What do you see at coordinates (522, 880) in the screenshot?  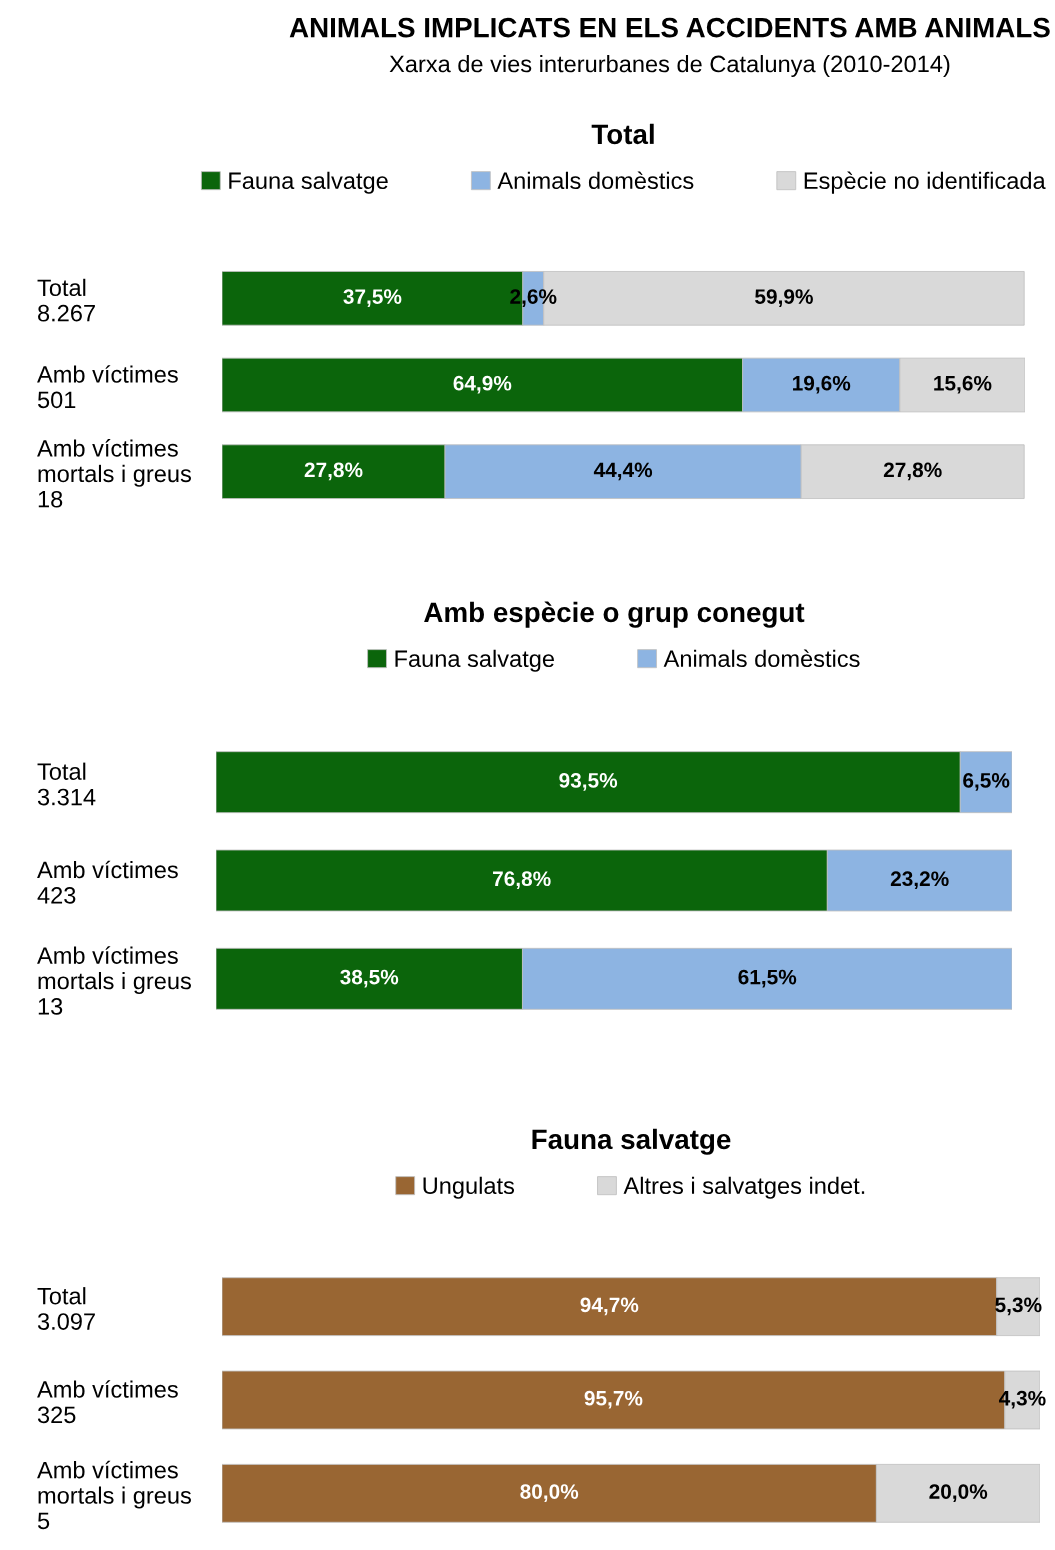 I see `data-label: 76,8%` at bounding box center [522, 880].